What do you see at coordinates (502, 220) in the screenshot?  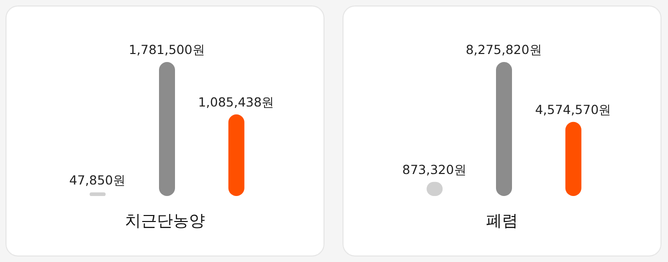 I see `text: 폐렴` at bounding box center [502, 220].